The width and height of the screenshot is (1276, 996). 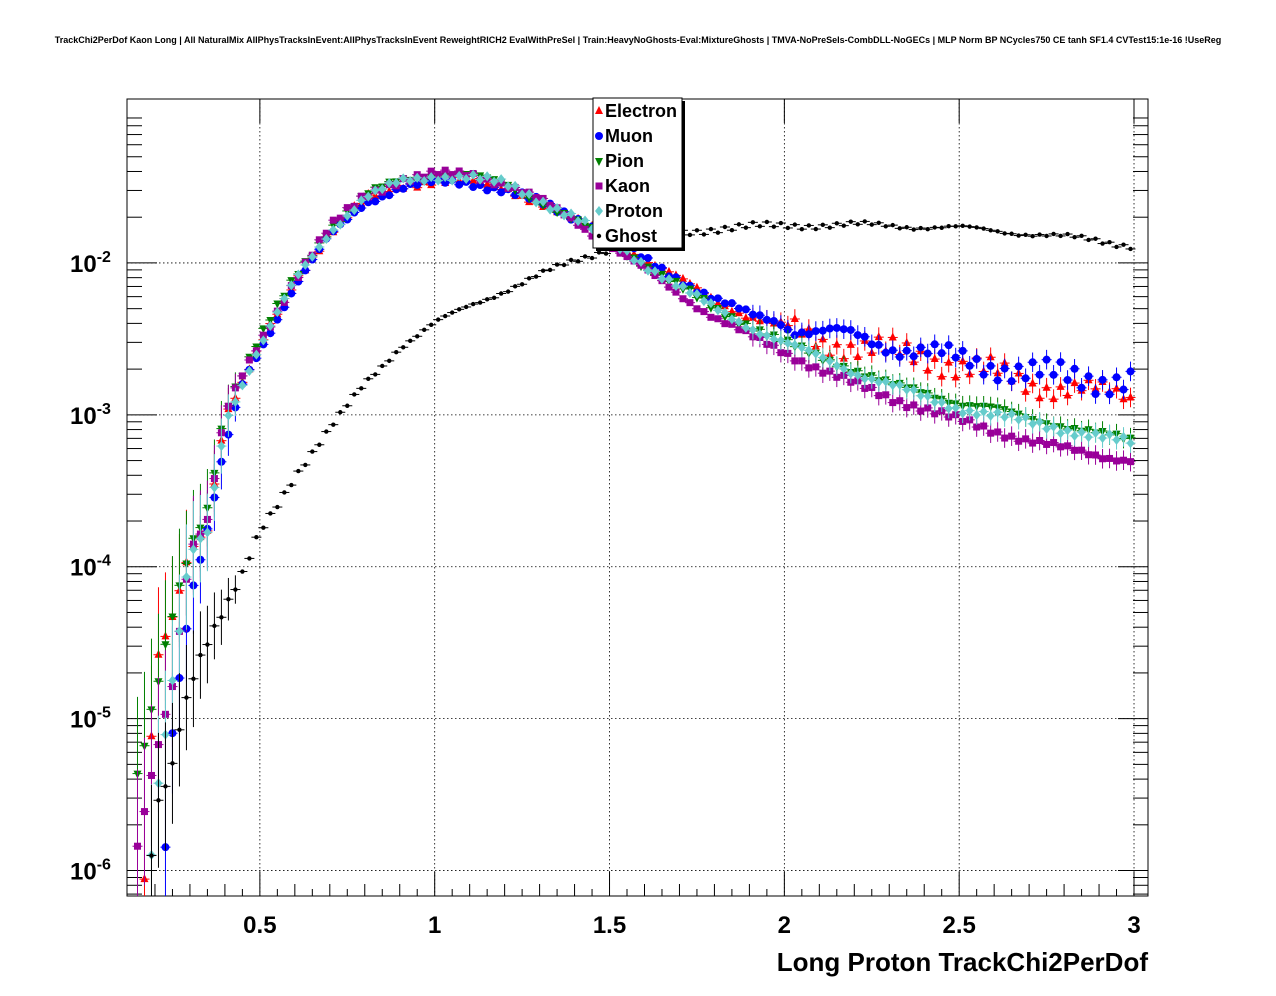 What do you see at coordinates (624, 161) in the screenshot?
I see `legend-entry-pion: Pion` at bounding box center [624, 161].